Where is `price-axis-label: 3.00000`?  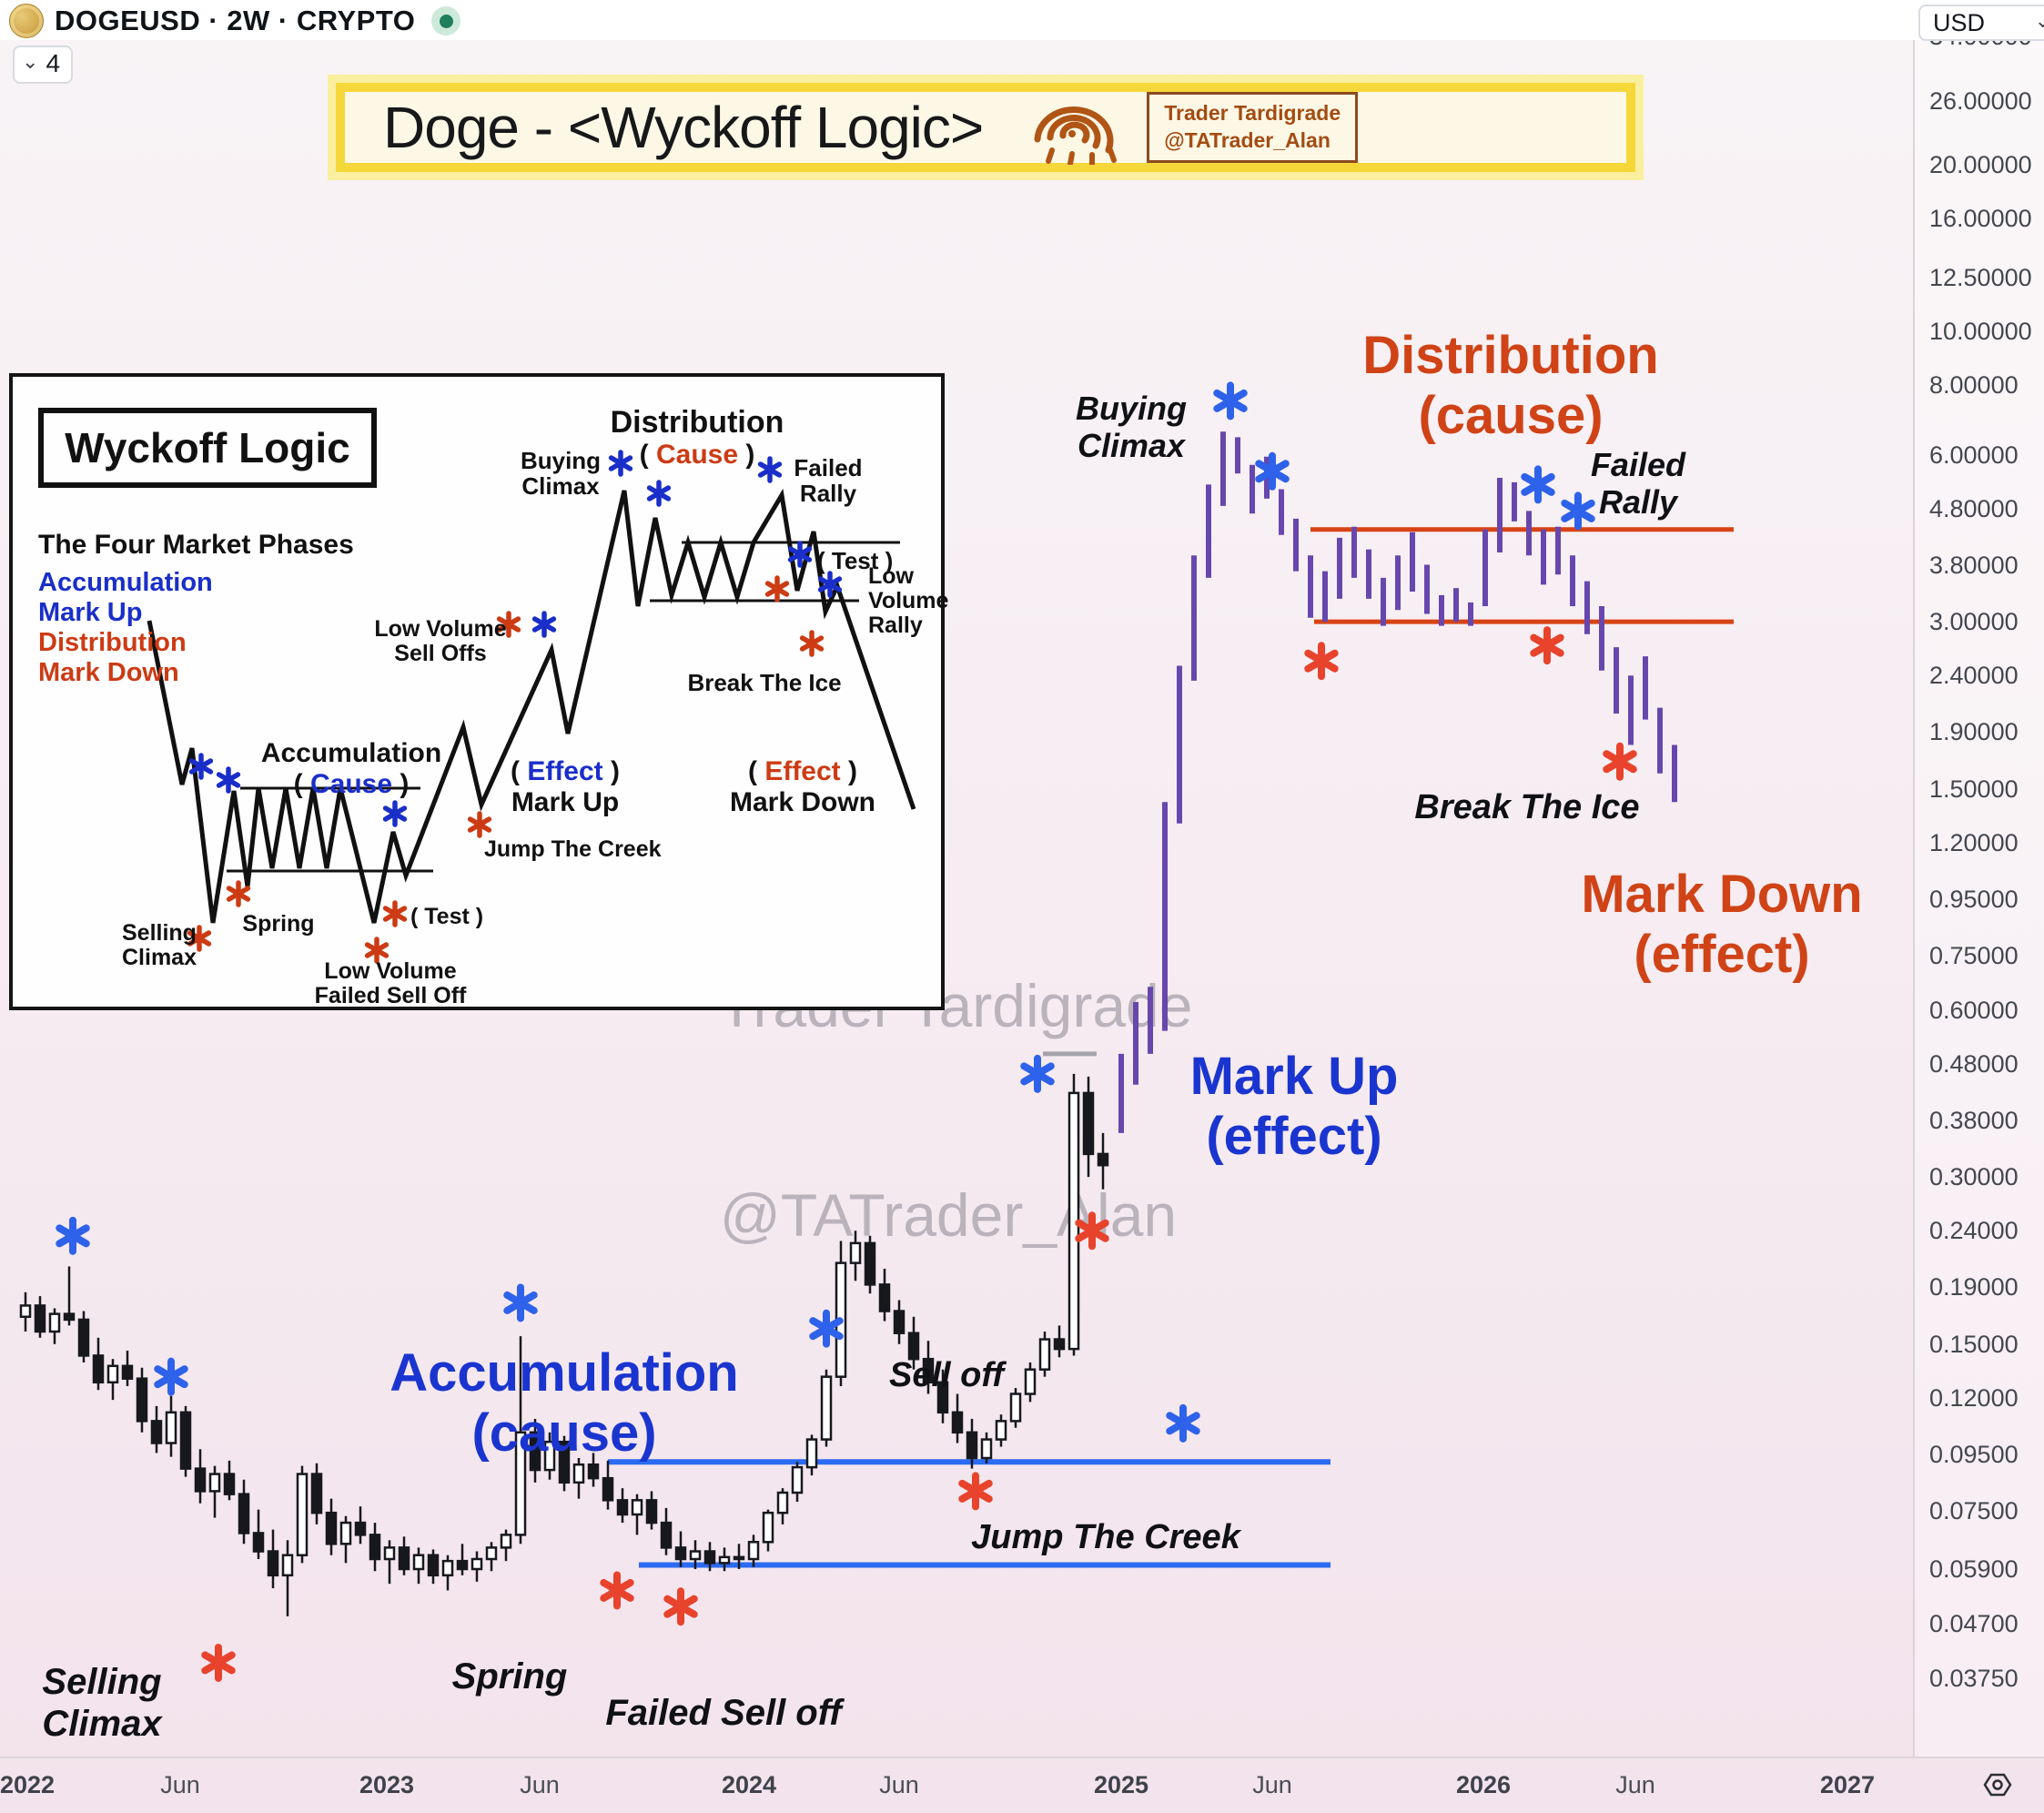
price-axis-label: 3.00000 is located at coordinates (1974, 622).